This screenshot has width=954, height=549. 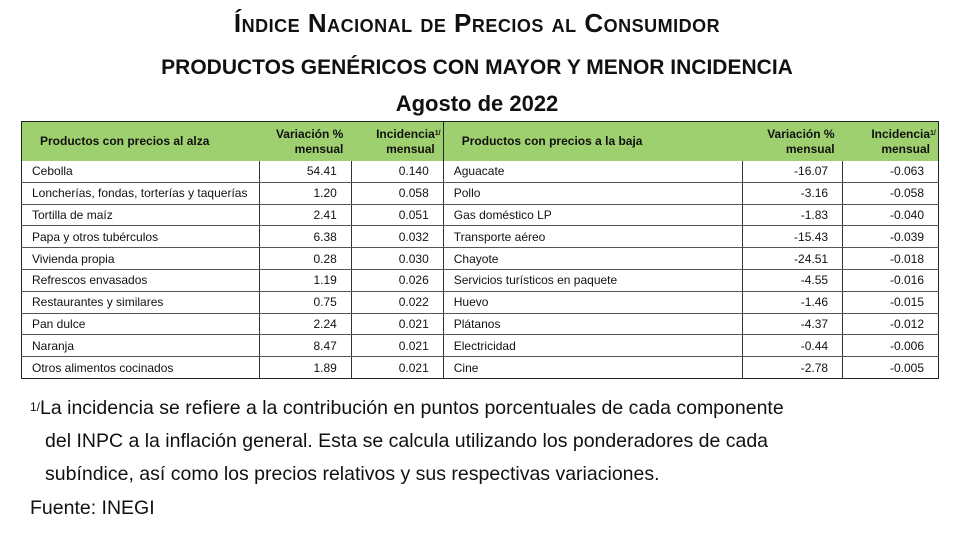 I want to click on up-product-name: Restaurantes y similares, so click(x=140, y=302).